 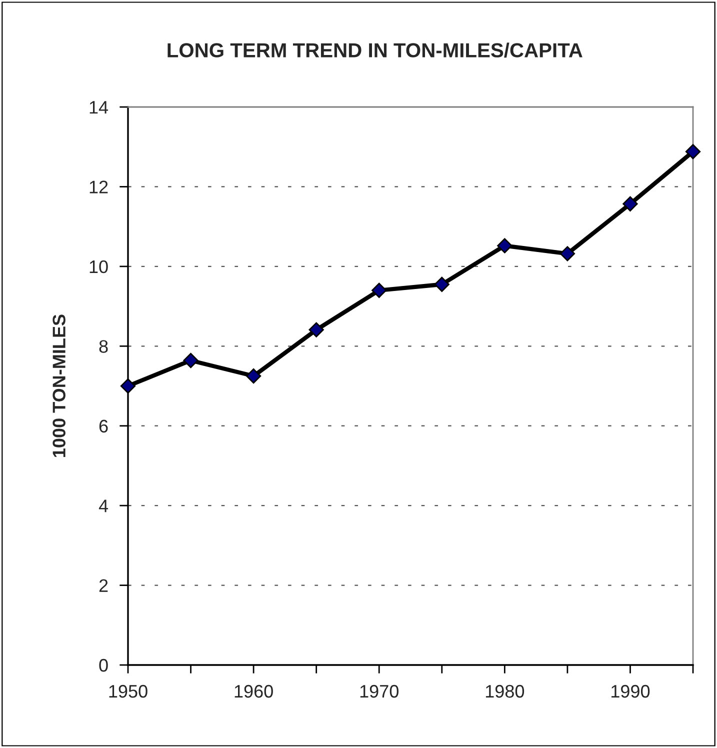 I want to click on y-tick-label: 2, so click(x=103, y=585).